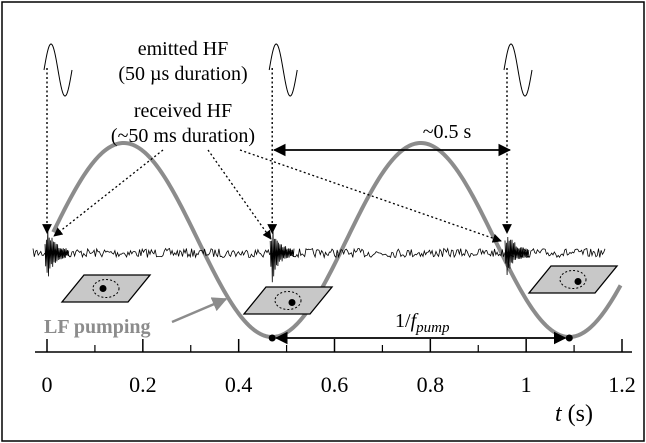  Describe the element at coordinates (199, 310) in the screenshot. I see `lf-pumping-pointer` at that location.